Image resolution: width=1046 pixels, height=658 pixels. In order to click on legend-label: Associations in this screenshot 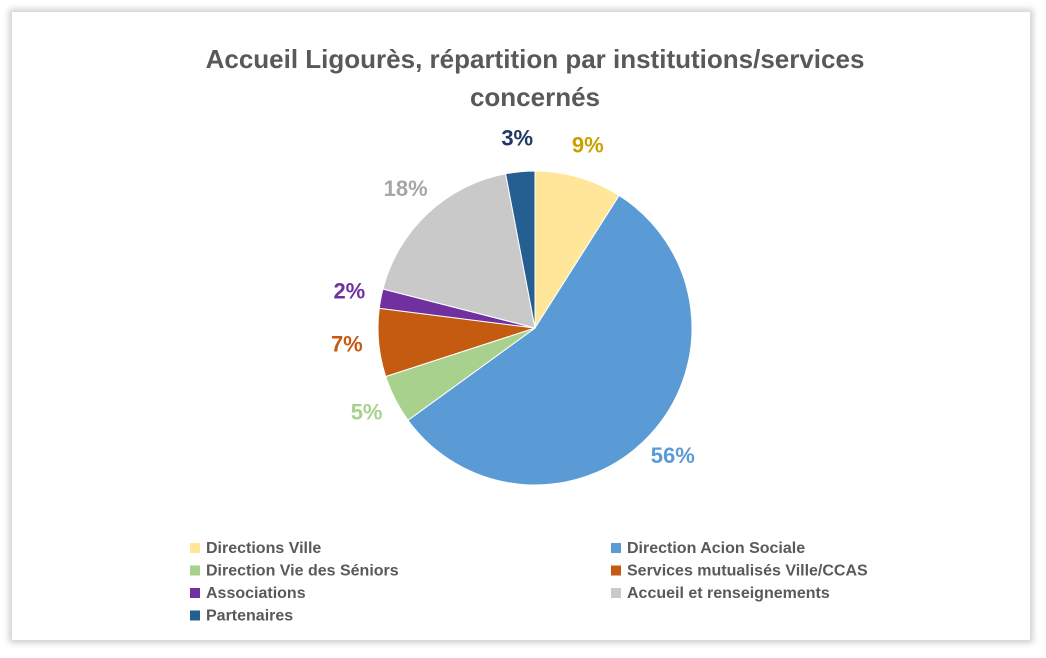, I will do `click(256, 593)`.